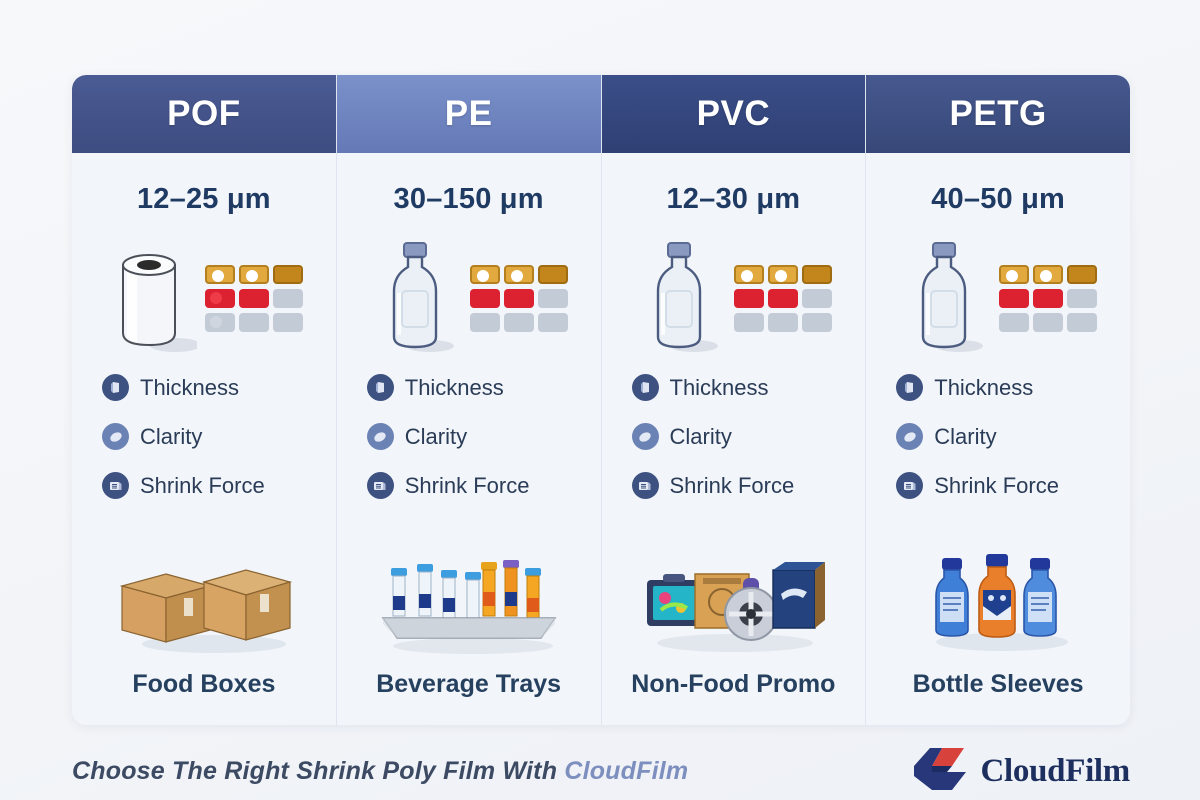 Image resolution: width=1200 pixels, height=800 pixels. What do you see at coordinates (733, 114) in the screenshot?
I see `column-header-pvc: PVC` at bounding box center [733, 114].